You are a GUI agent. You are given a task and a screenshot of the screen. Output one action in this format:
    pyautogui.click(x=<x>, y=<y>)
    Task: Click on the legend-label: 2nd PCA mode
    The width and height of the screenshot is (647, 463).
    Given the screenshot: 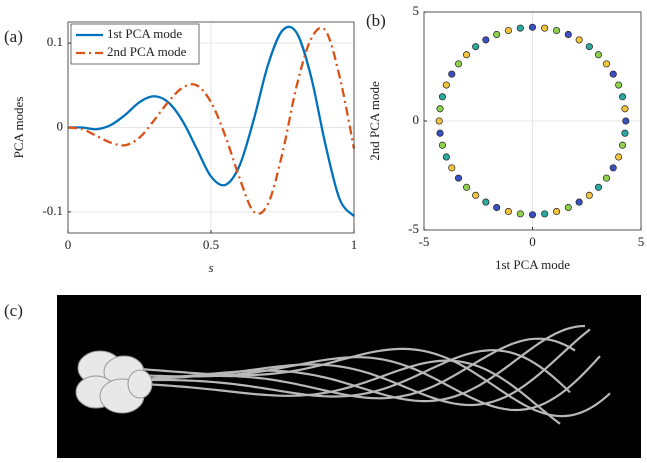 What is the action you would take?
    pyautogui.click(x=147, y=51)
    